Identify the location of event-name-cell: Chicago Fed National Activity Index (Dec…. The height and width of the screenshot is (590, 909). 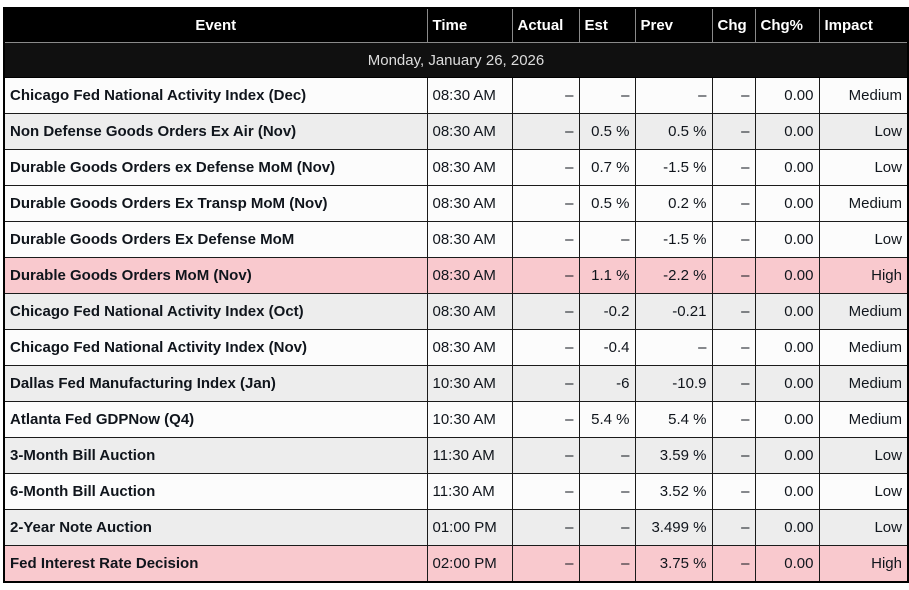
(215, 95).